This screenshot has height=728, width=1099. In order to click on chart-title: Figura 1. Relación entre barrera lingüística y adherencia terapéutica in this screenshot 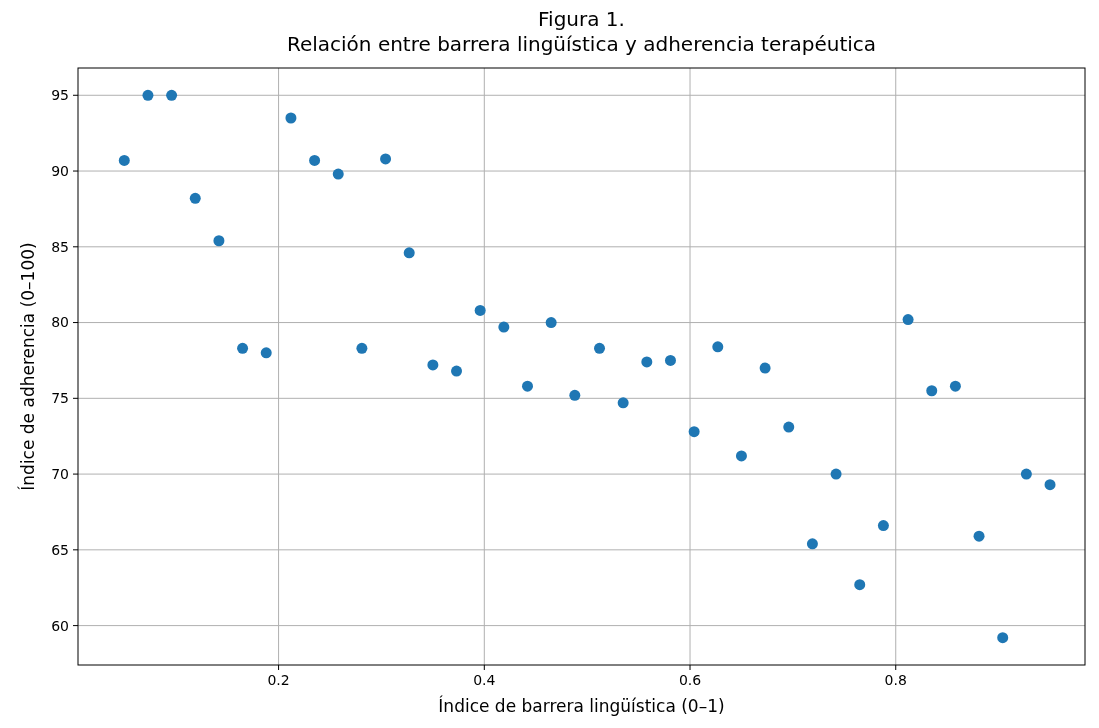, I will do `click(581, 31)`.